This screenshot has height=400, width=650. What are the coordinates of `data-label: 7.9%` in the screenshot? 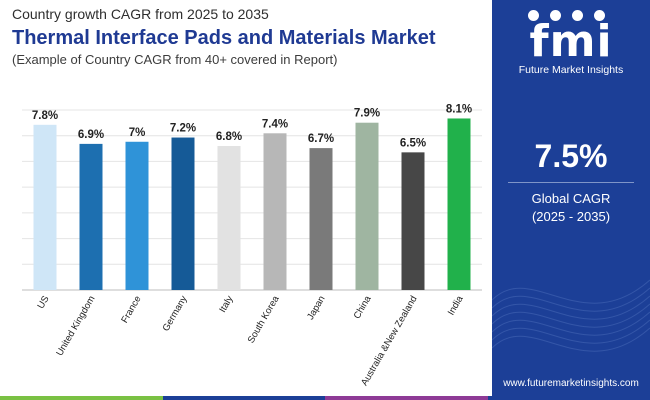 It's located at (367, 114).